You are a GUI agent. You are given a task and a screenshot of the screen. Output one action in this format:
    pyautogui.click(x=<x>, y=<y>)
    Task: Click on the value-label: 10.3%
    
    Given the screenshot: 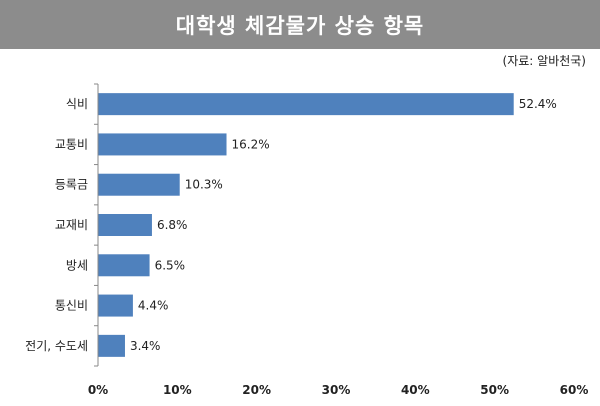 What is the action you would take?
    pyautogui.click(x=204, y=185)
    